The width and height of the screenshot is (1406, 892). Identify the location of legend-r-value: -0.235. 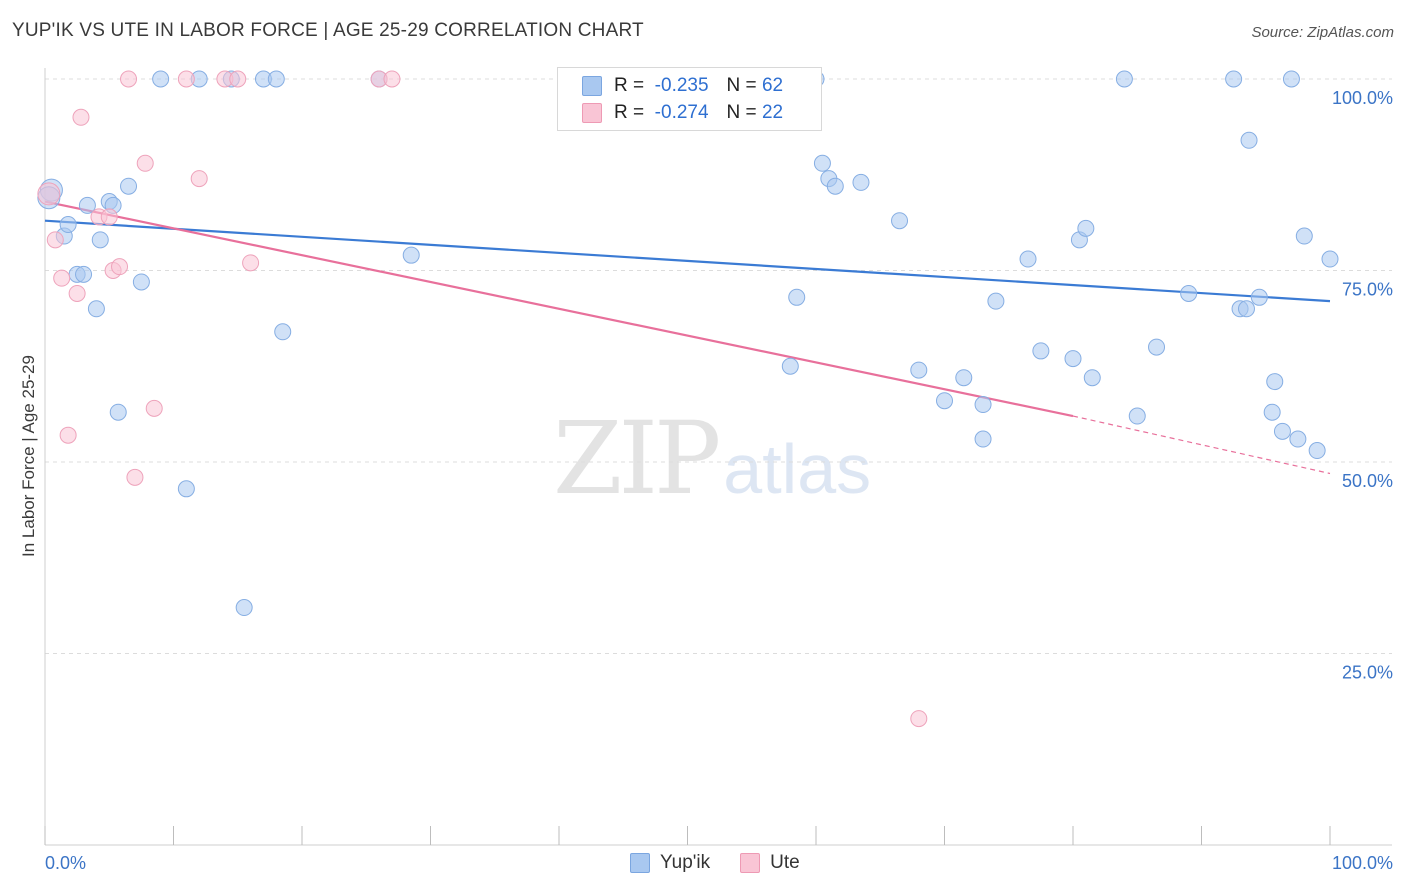
(681, 85).